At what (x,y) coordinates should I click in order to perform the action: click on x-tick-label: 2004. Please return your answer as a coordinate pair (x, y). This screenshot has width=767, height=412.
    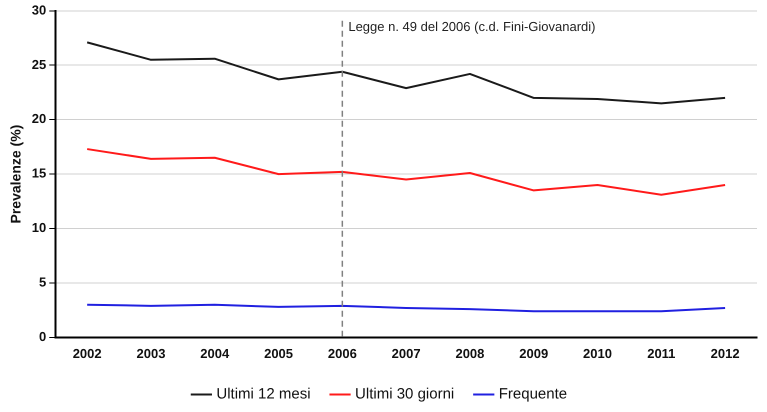
    Looking at the image, I should click on (215, 353).